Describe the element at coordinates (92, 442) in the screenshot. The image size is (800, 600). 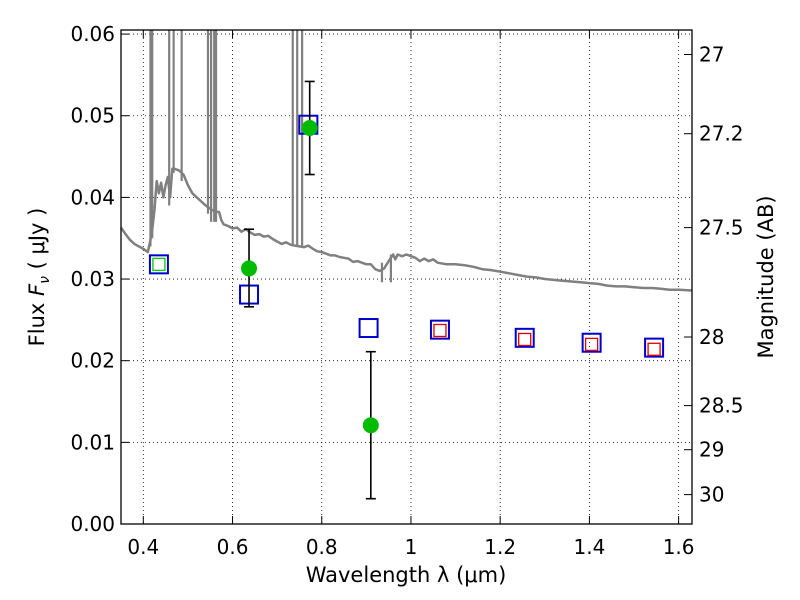
I see `y-tick-label: 0.01` at that location.